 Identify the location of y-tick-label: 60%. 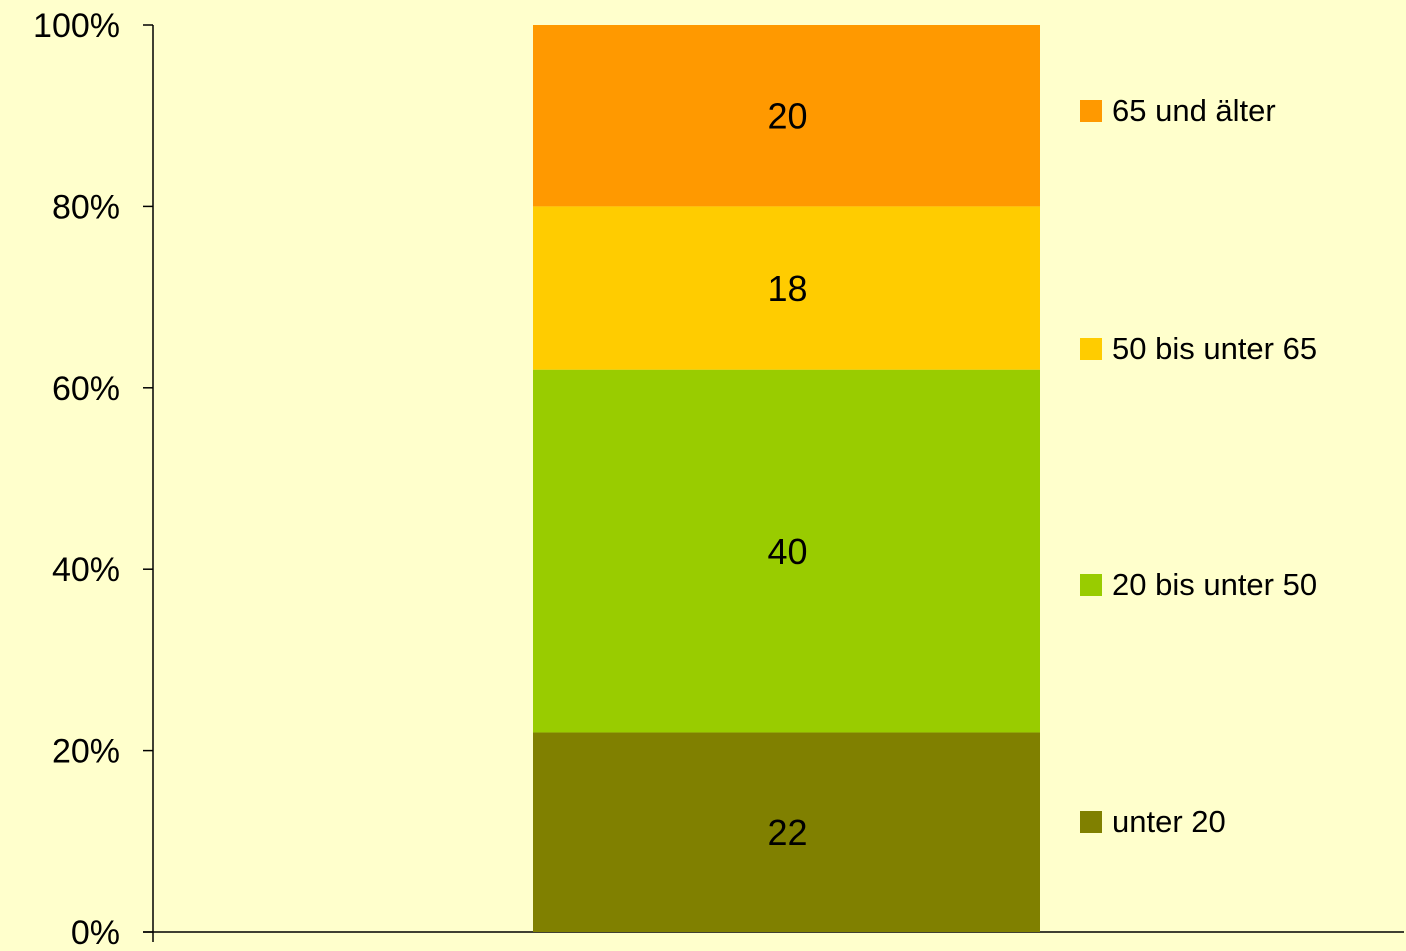
(86, 389).